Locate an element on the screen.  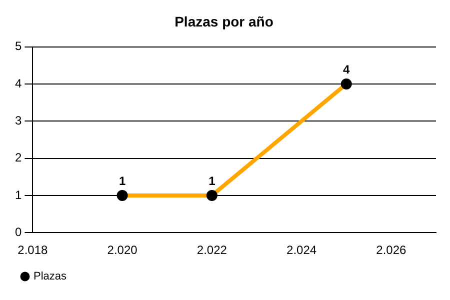
y-tick-label: 3 is located at coordinates (18, 120).